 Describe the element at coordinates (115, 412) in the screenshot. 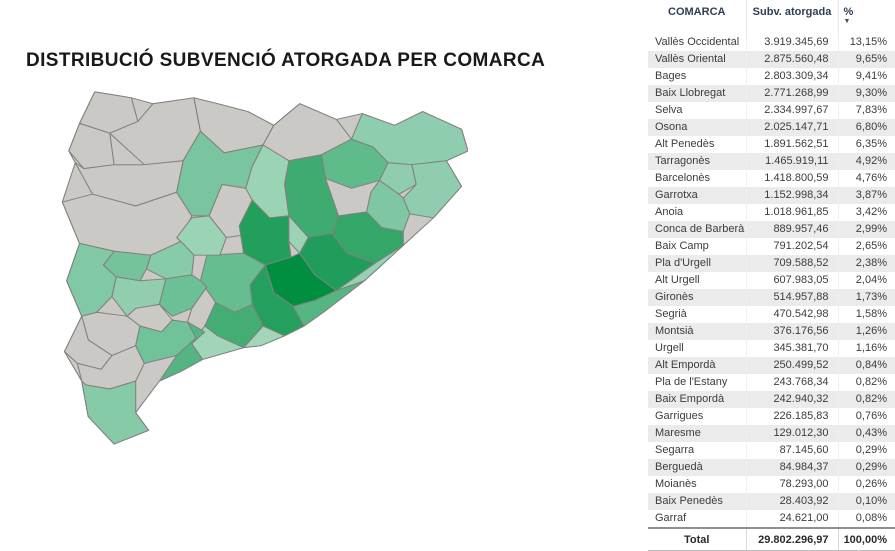

I see `map-region-montsia` at that location.